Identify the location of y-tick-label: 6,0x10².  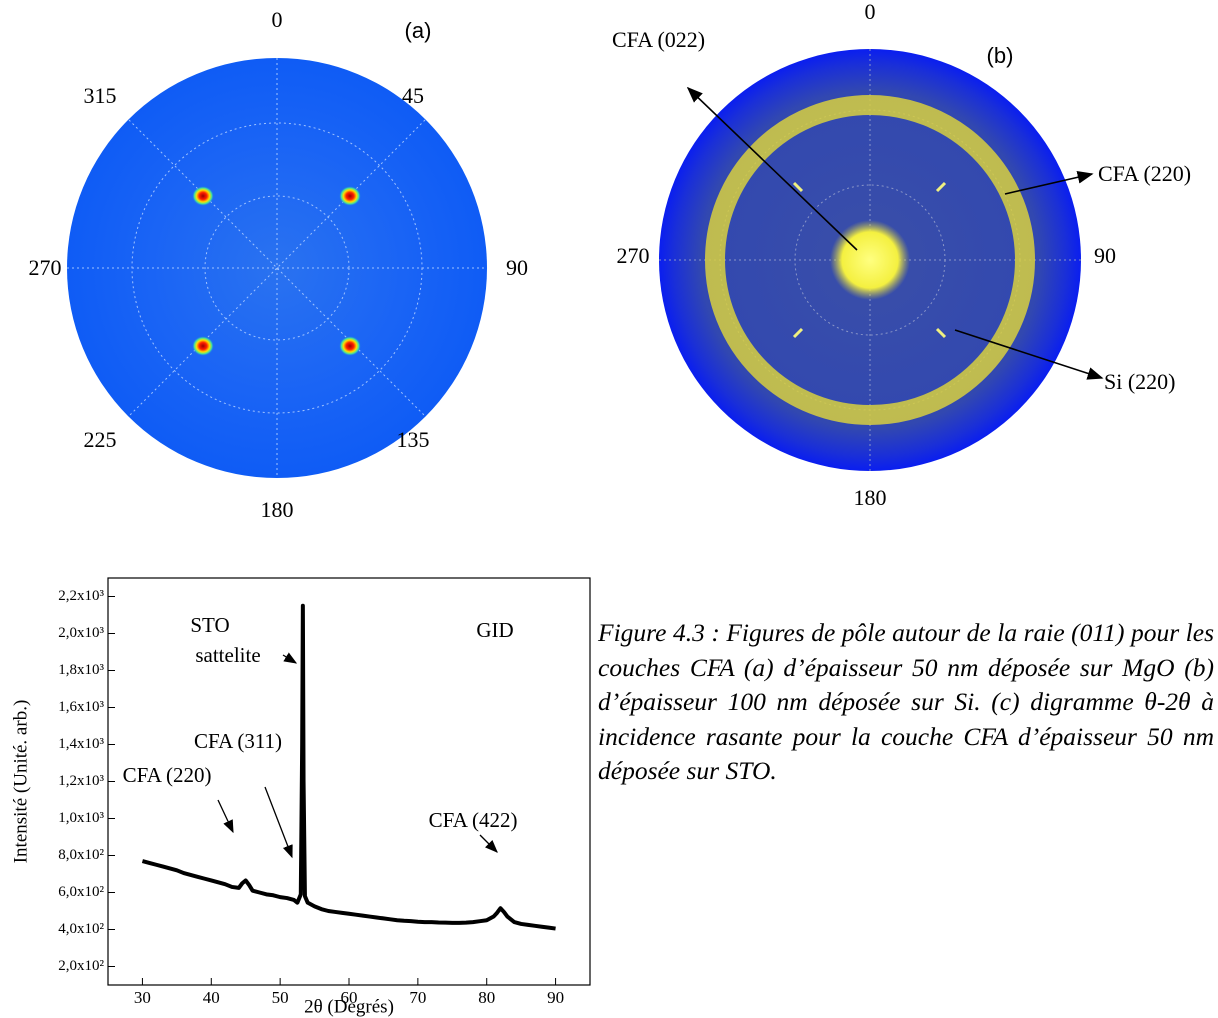
(81, 892).